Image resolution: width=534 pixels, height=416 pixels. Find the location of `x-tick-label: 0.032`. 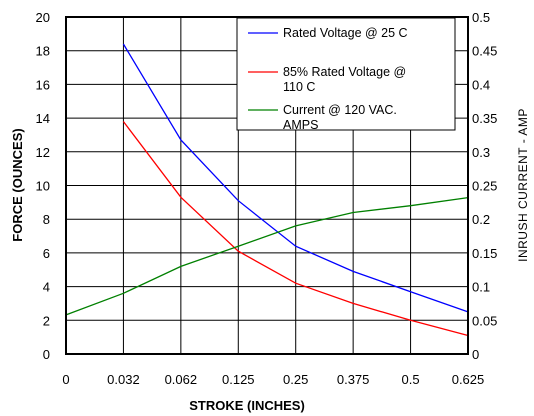

x-tick-label: 0.032 is located at coordinates (123, 379).